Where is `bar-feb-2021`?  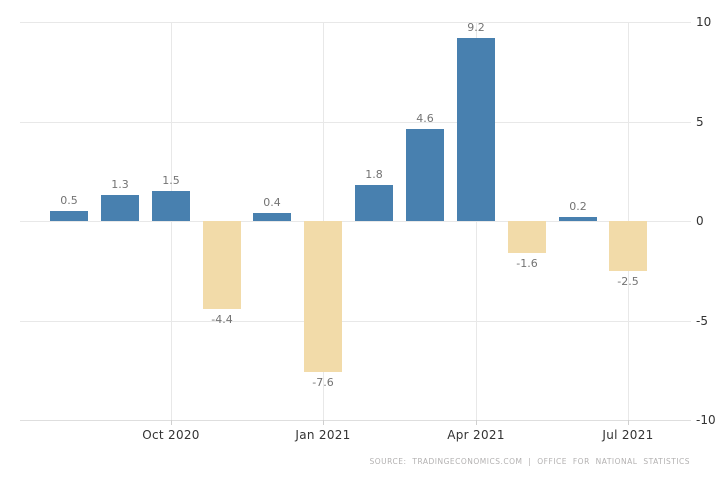
bar-feb-2021 is located at coordinates (374, 203).